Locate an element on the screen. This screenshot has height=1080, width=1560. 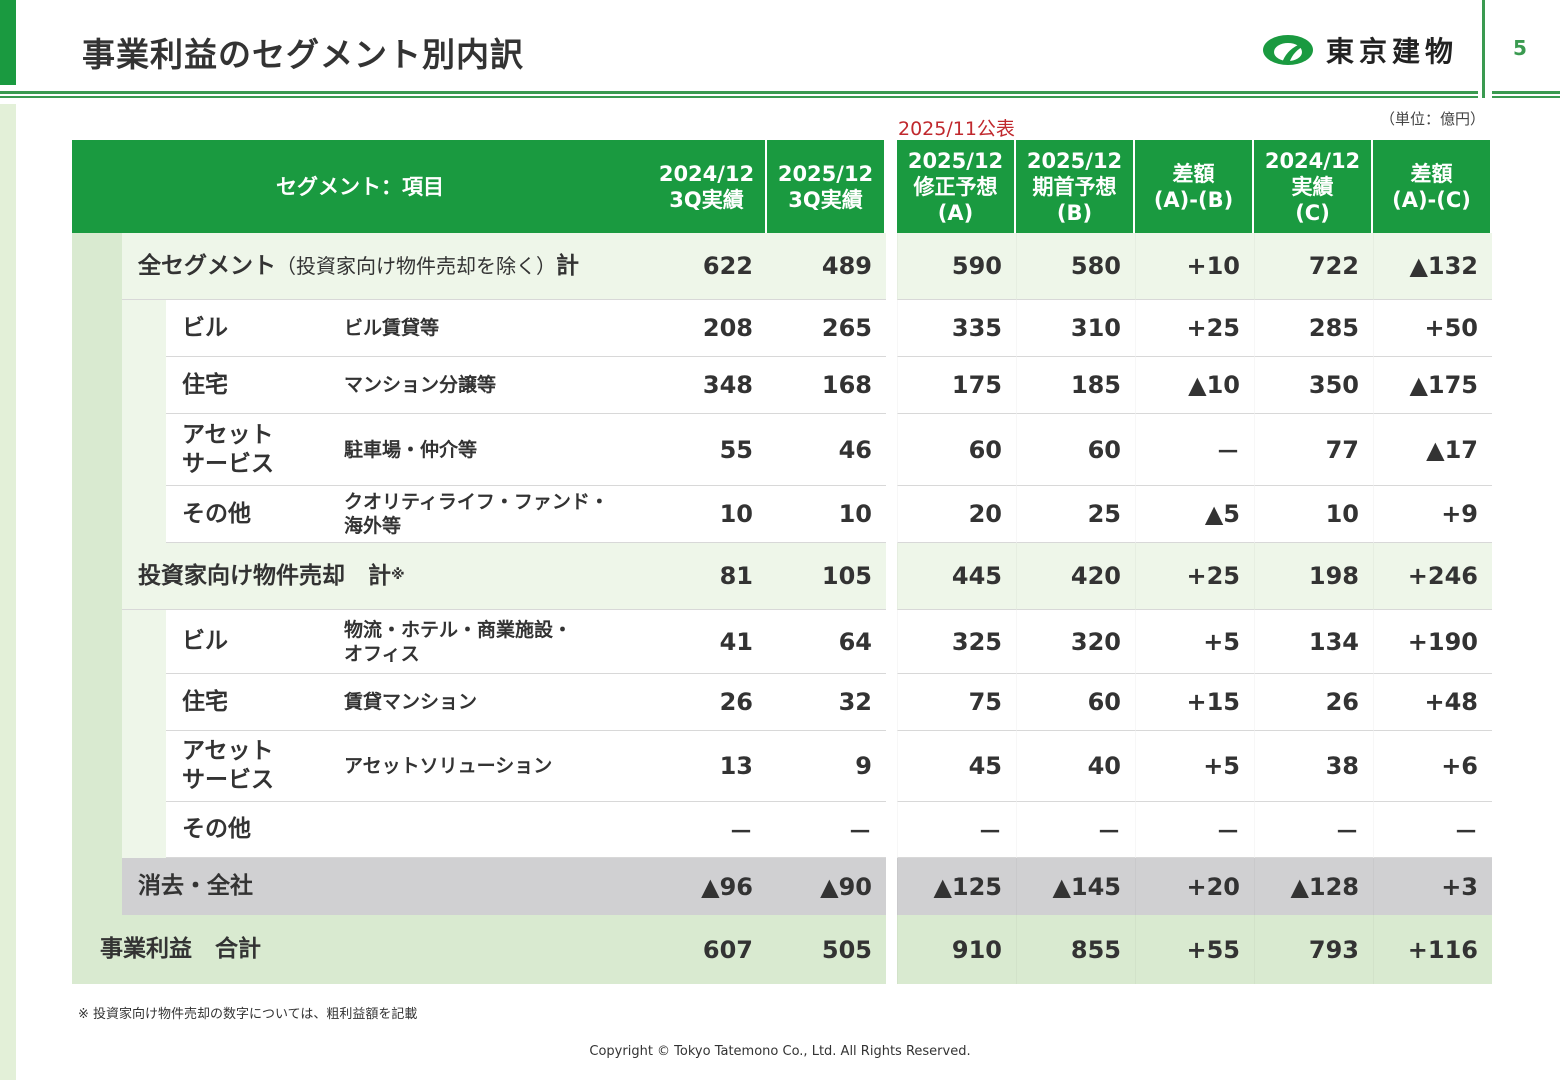
item-label-cell: アセット サービス 駐車場・仲介等 is located at coordinates (407, 450).